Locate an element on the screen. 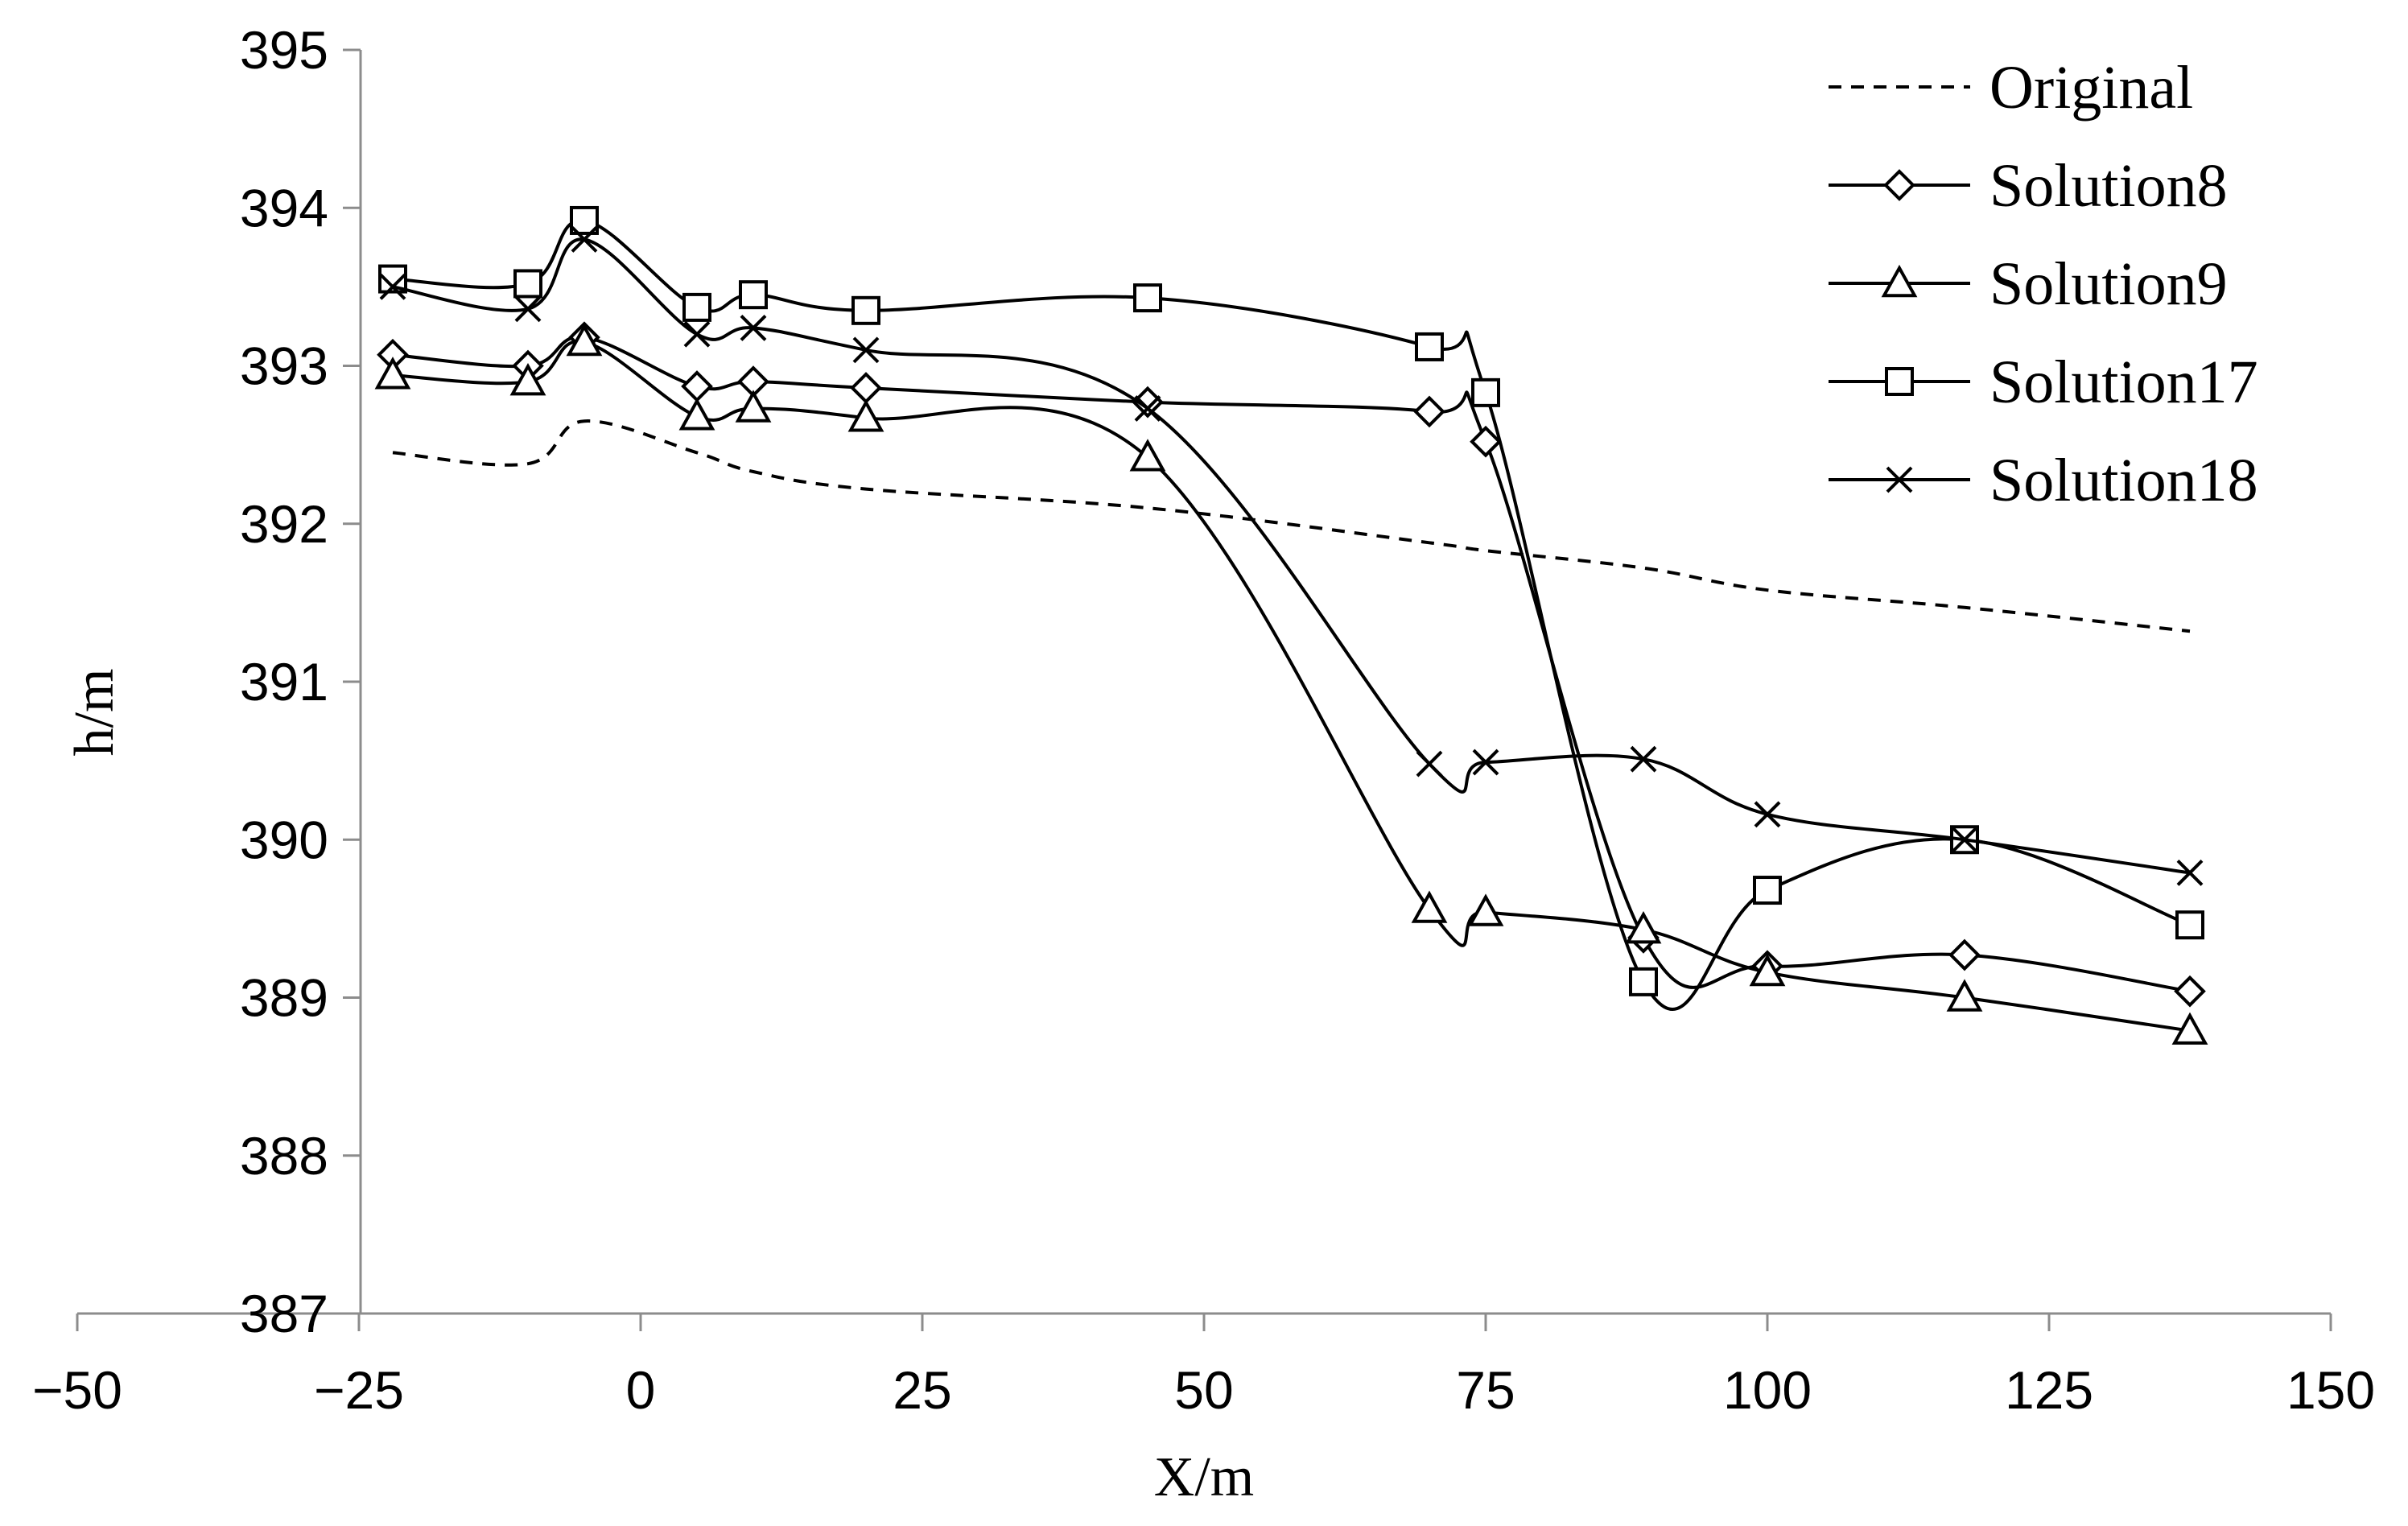  y-tick-label: 393 is located at coordinates (284, 366).